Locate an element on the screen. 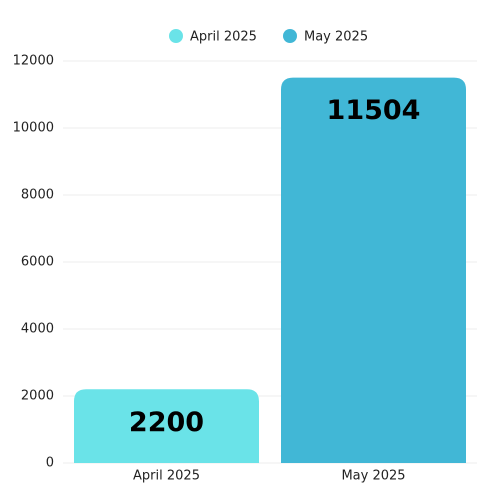 Image resolution: width=500 pixels, height=500 pixels. legend-label: May 2025 is located at coordinates (336, 37).